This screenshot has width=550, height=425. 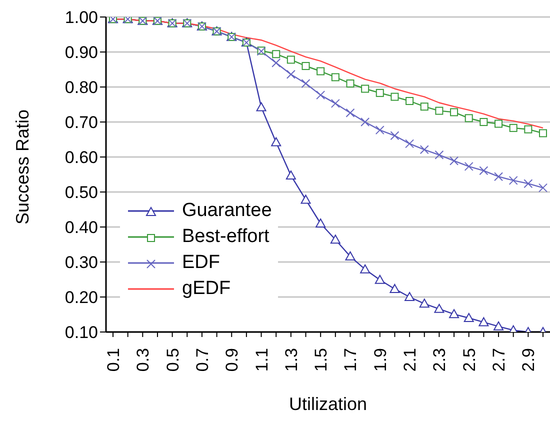 What do you see at coordinates (206, 289) in the screenshot?
I see `legend-label: gEDF` at bounding box center [206, 289].